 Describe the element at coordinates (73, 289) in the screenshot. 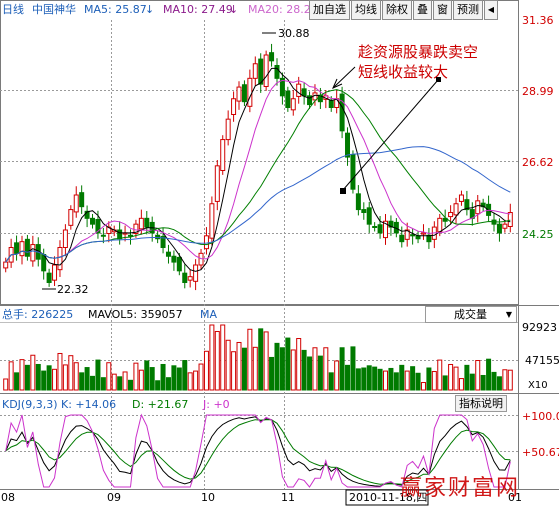

I see `low-price-label: 22.32` at that location.